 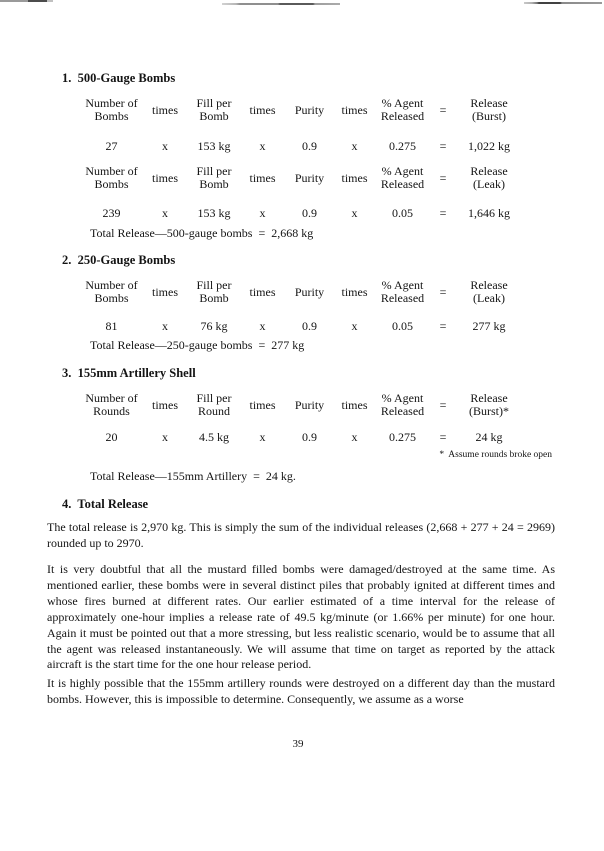 What do you see at coordinates (111, 404) in the screenshot?
I see `table-cell: Number of Rounds` at bounding box center [111, 404].